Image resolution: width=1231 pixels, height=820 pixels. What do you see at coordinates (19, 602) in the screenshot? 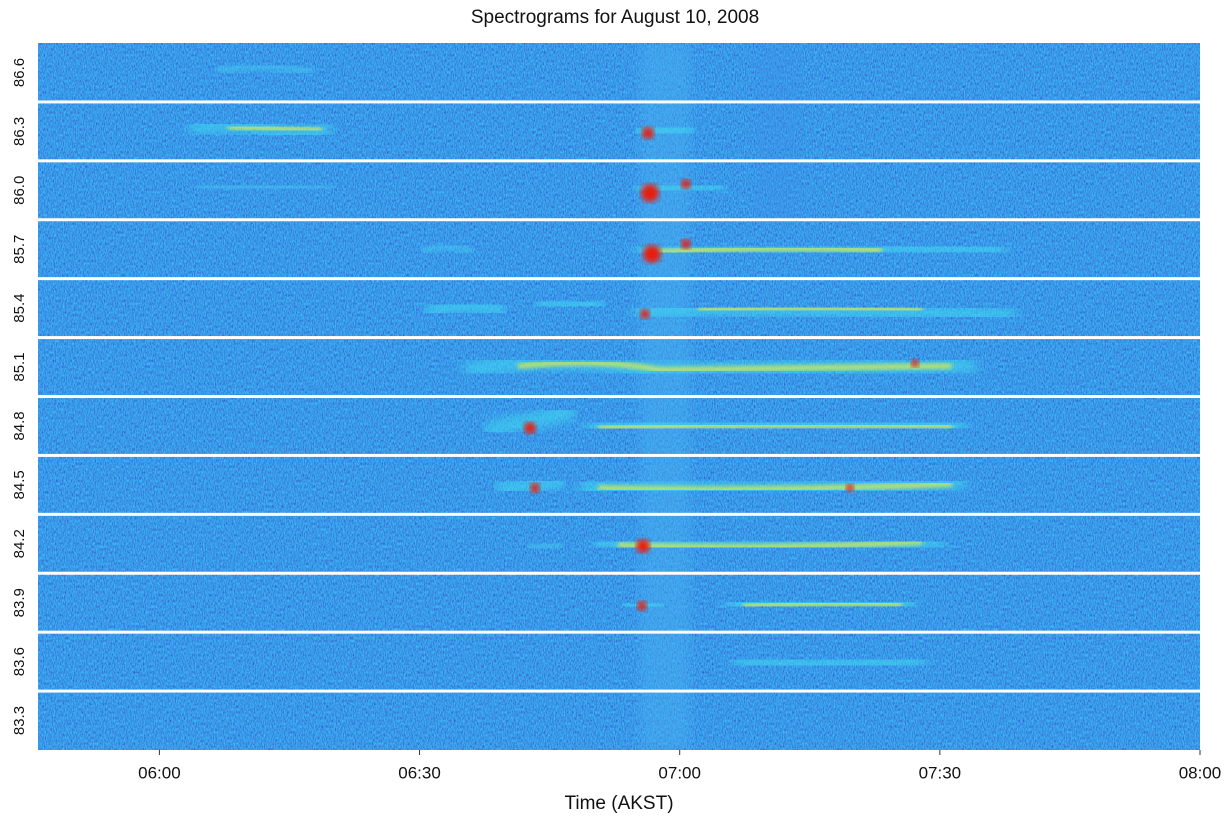
I see `row-label: 83.9` at bounding box center [19, 602].